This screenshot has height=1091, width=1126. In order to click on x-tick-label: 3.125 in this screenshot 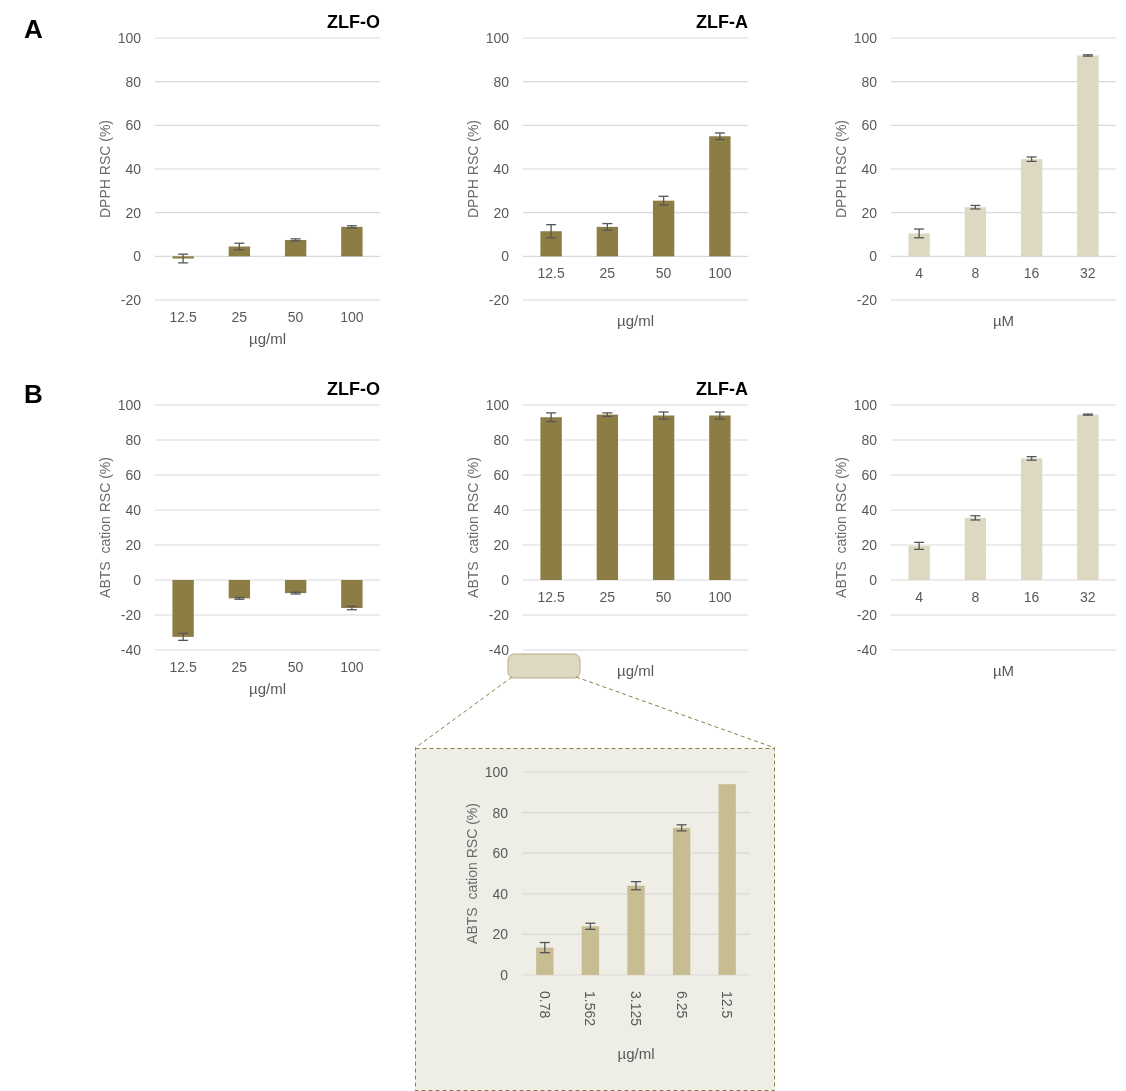, I will do `click(636, 1009)`.